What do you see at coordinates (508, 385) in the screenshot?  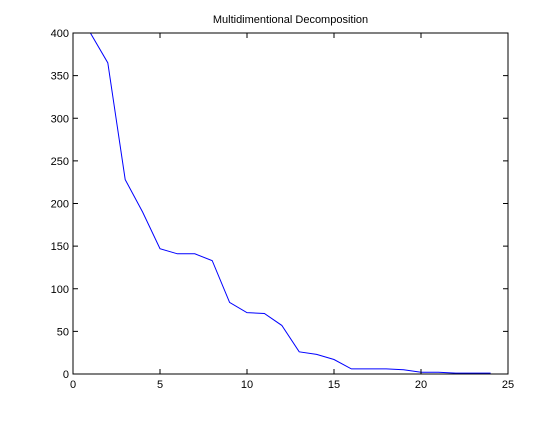 I see `x-tick-label: 25` at bounding box center [508, 385].